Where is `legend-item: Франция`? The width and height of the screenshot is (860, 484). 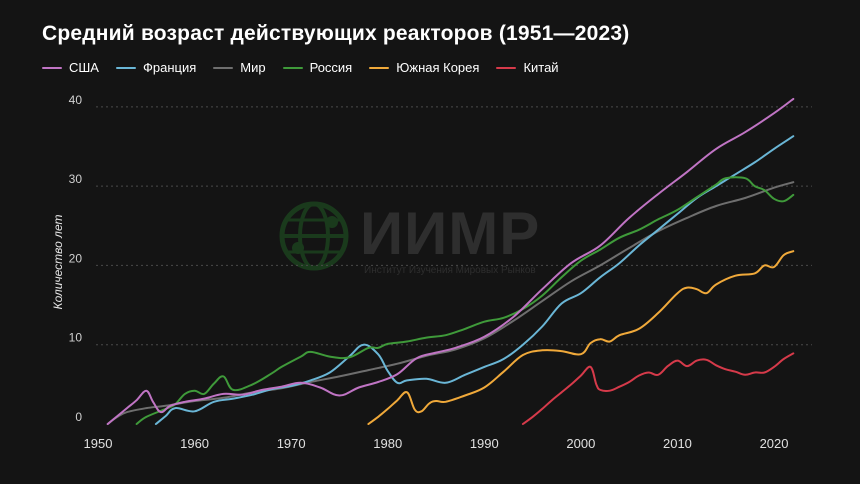
legend-item: Франция is located at coordinates (156, 67).